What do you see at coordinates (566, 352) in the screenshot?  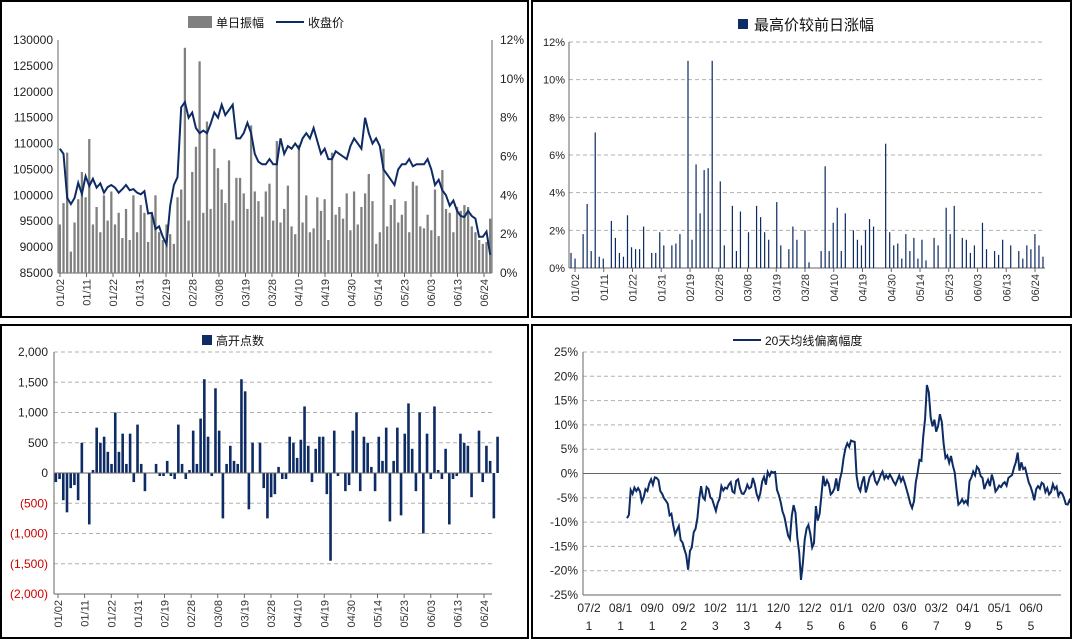 I see `y-tick-label: 25%` at bounding box center [566, 352].